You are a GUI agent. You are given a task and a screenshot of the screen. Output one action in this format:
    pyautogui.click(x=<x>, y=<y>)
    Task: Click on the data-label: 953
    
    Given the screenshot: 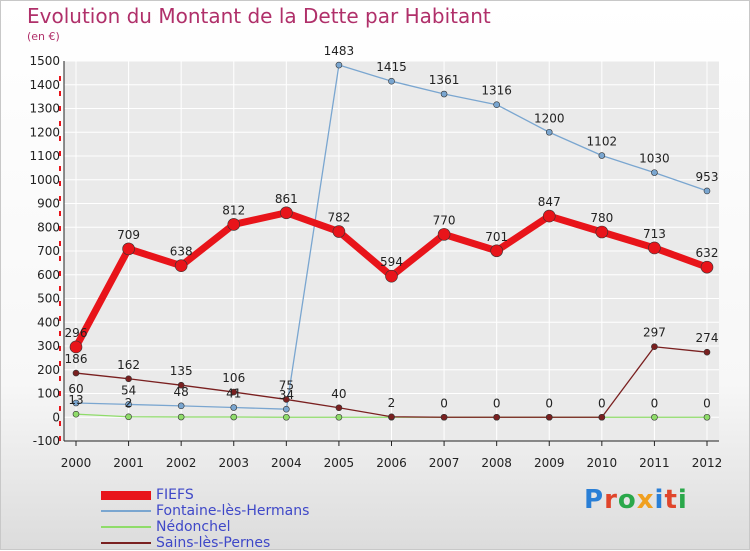 What is the action you would take?
    pyautogui.click(x=707, y=177)
    